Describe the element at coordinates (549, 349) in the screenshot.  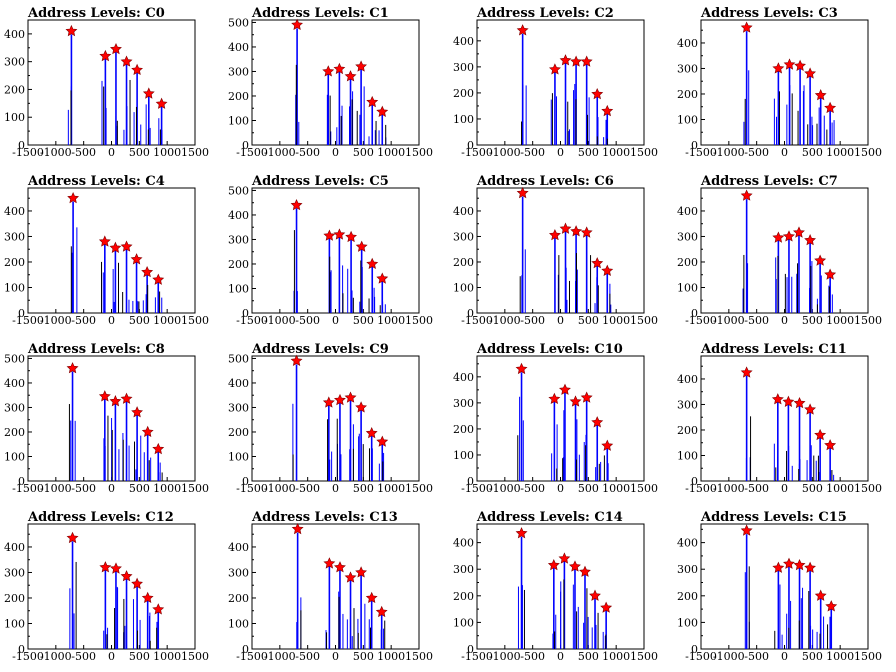
I see `chart-title: Address Levels: C10` at that location.